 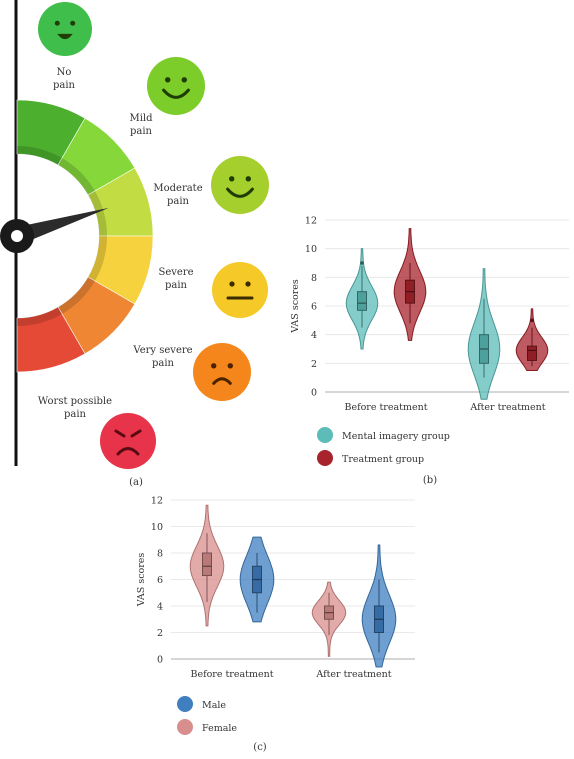 What do you see at coordinates (63, 226) in the screenshot?
I see `gauge-needle` at bounding box center [63, 226].